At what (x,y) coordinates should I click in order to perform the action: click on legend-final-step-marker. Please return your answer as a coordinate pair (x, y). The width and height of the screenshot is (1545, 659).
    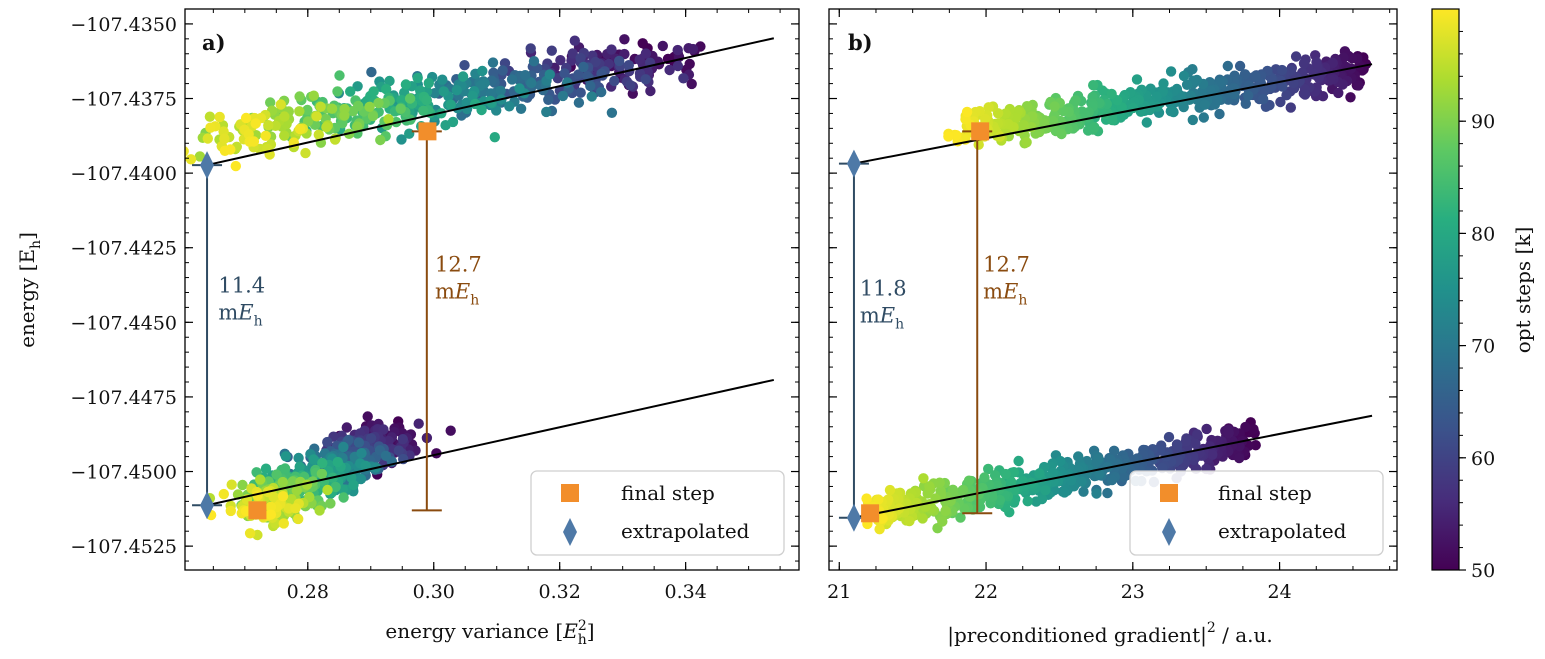
    Looking at the image, I should click on (1169, 493).